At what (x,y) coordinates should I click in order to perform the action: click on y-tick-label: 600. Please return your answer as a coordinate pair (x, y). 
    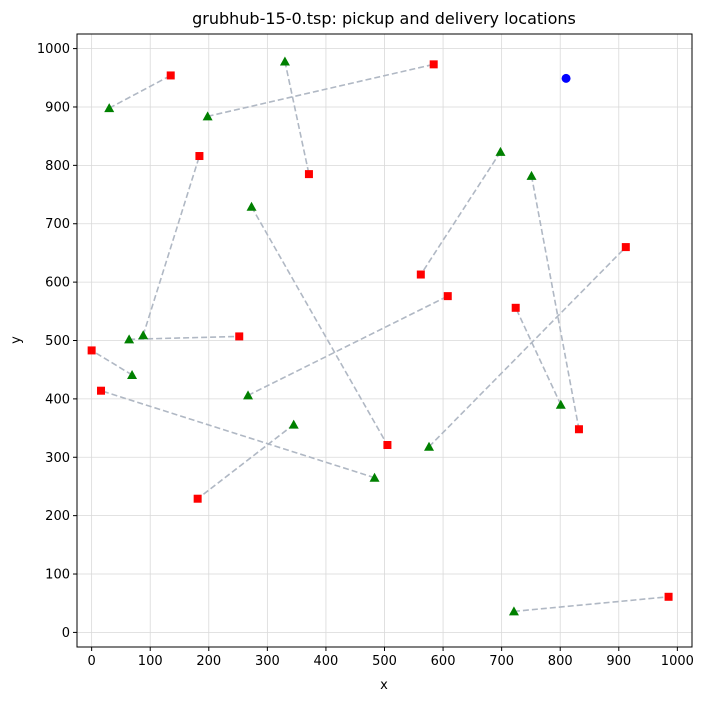
    Looking at the image, I should click on (57, 283).